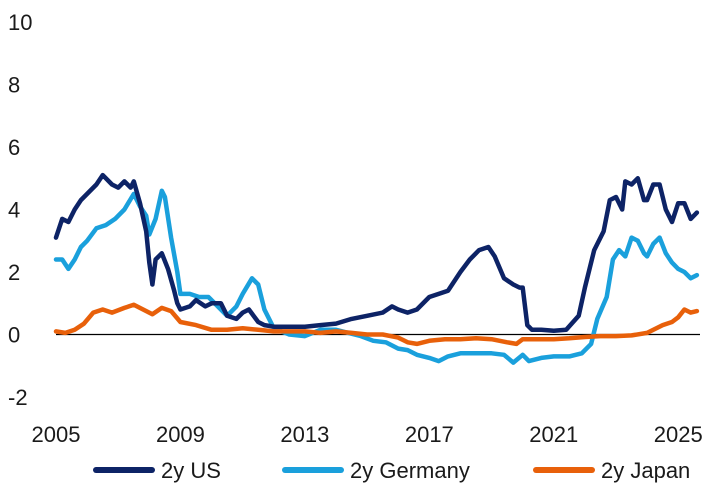  What do you see at coordinates (645, 470) in the screenshot?
I see `legend-label: 2y Japan` at bounding box center [645, 470].